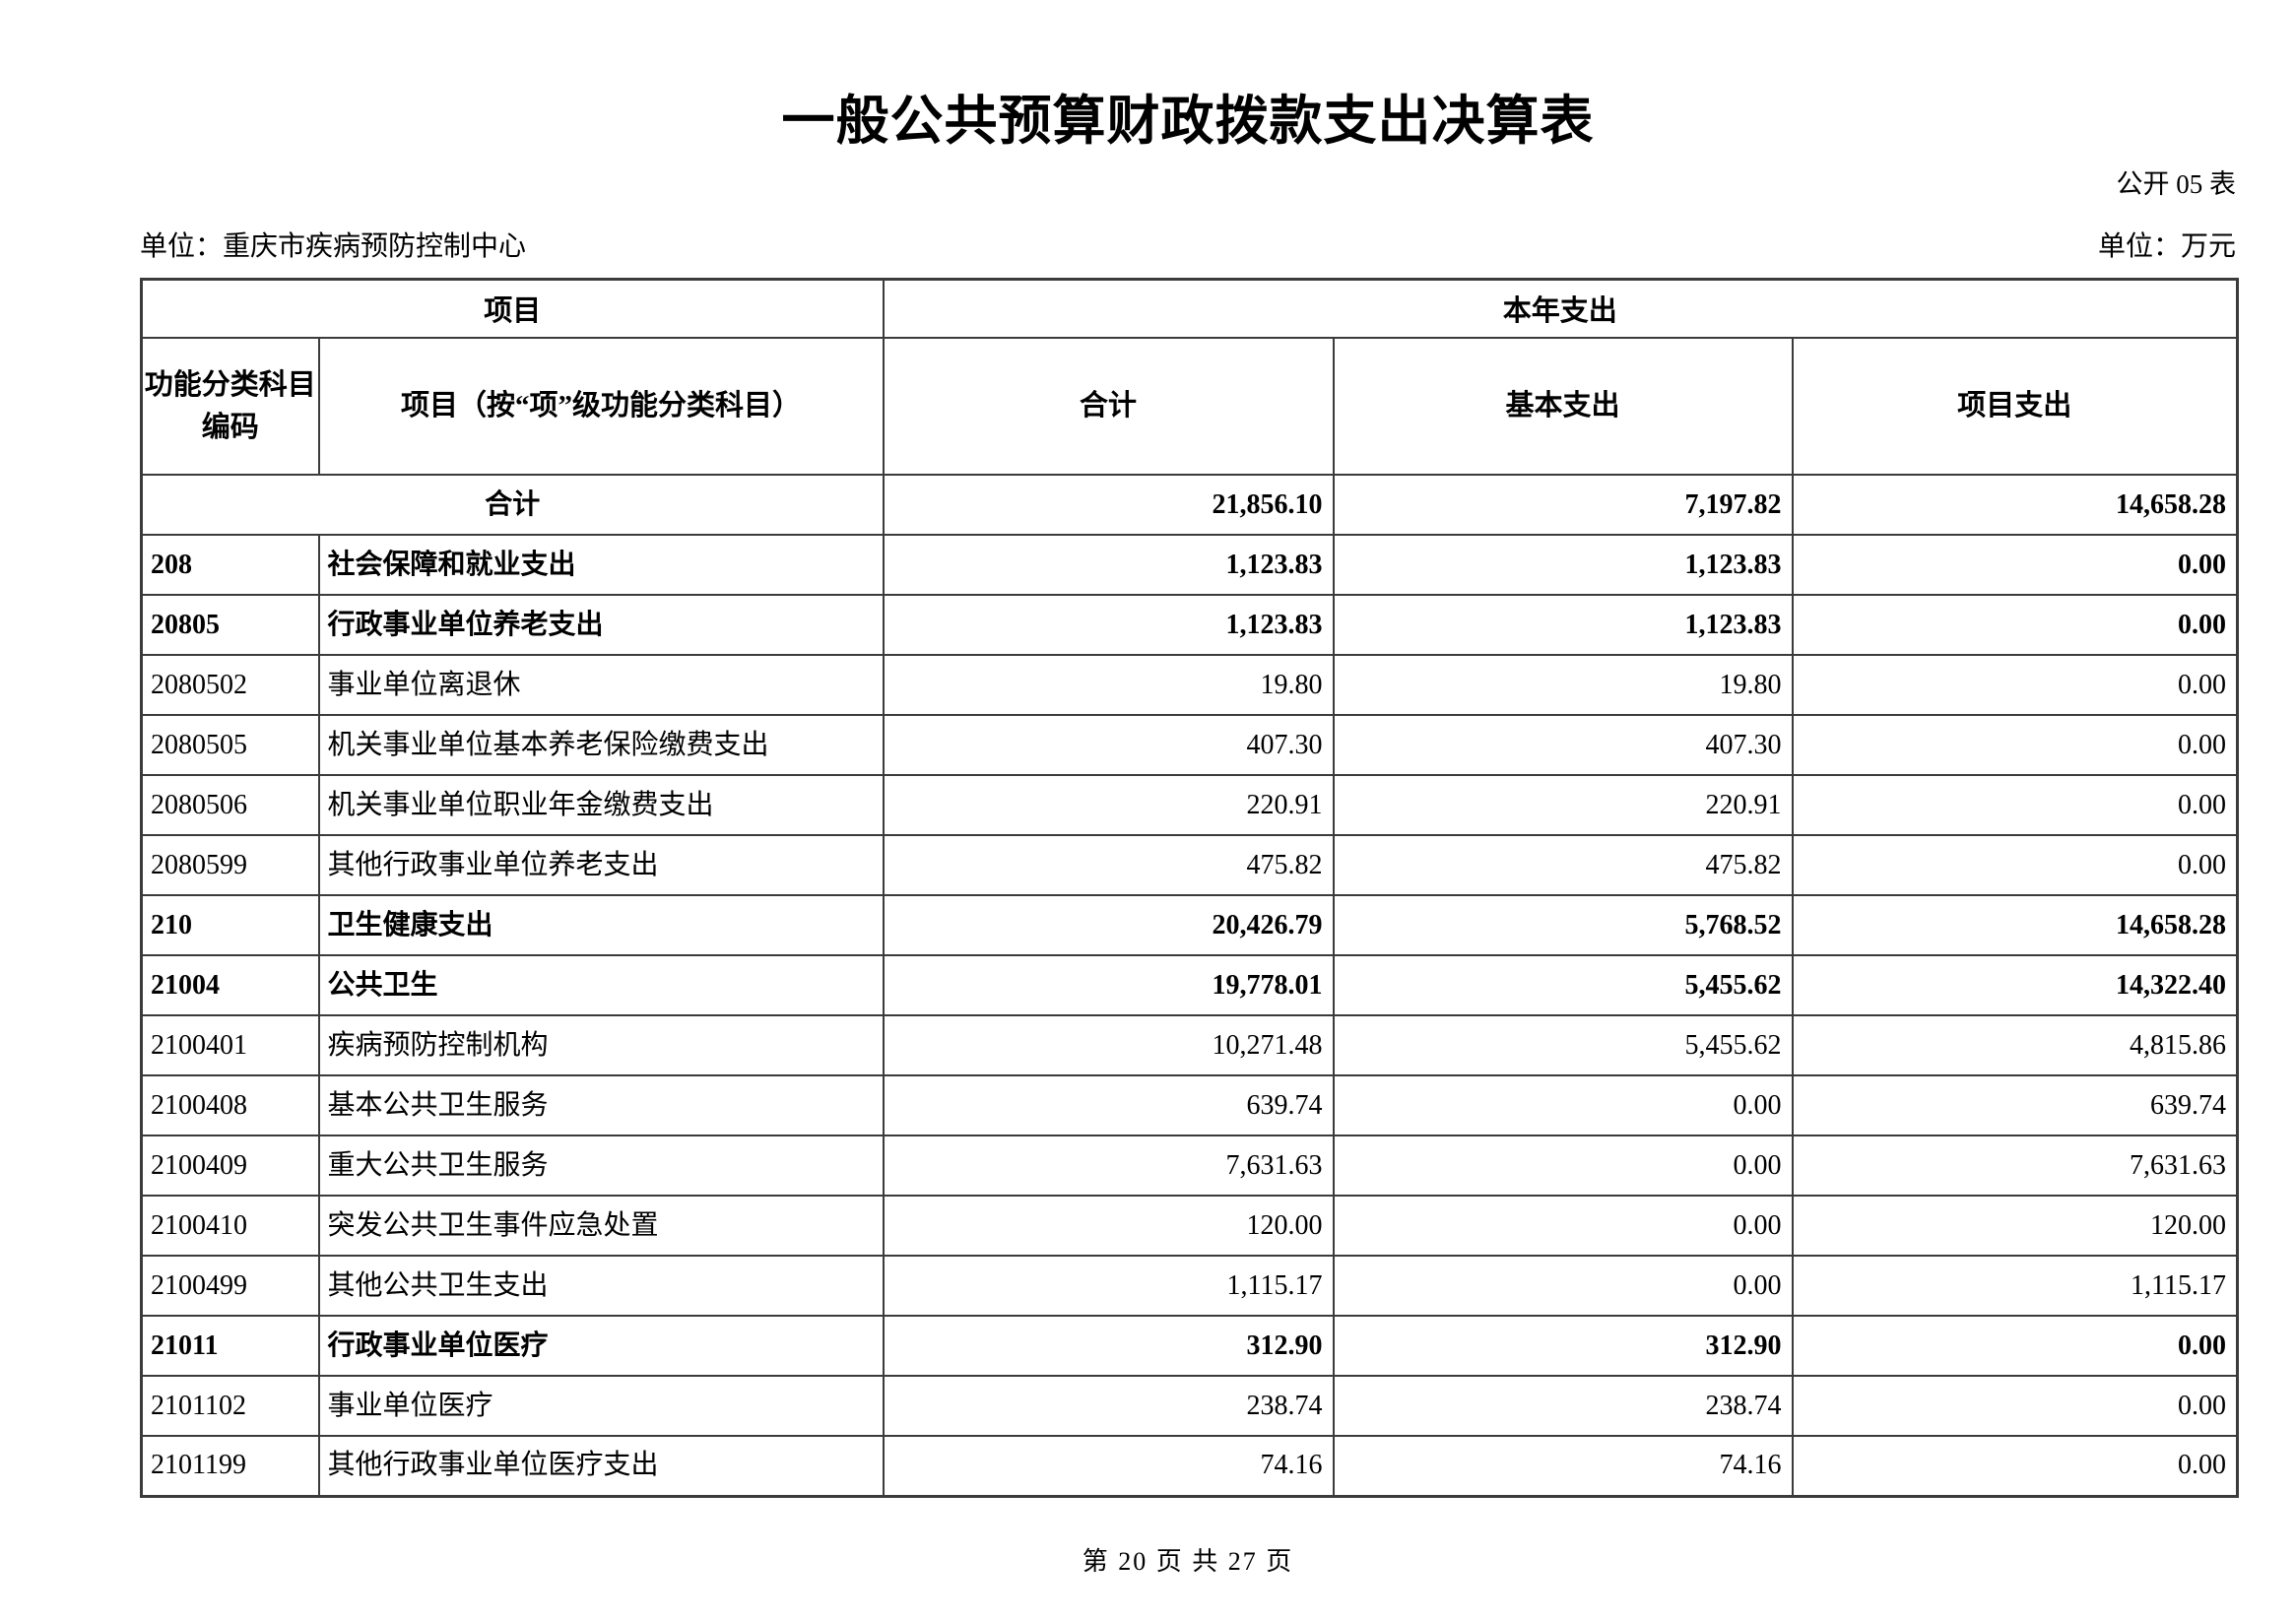  I want to click on header-col-code-line2: 编码, so click(230, 427).